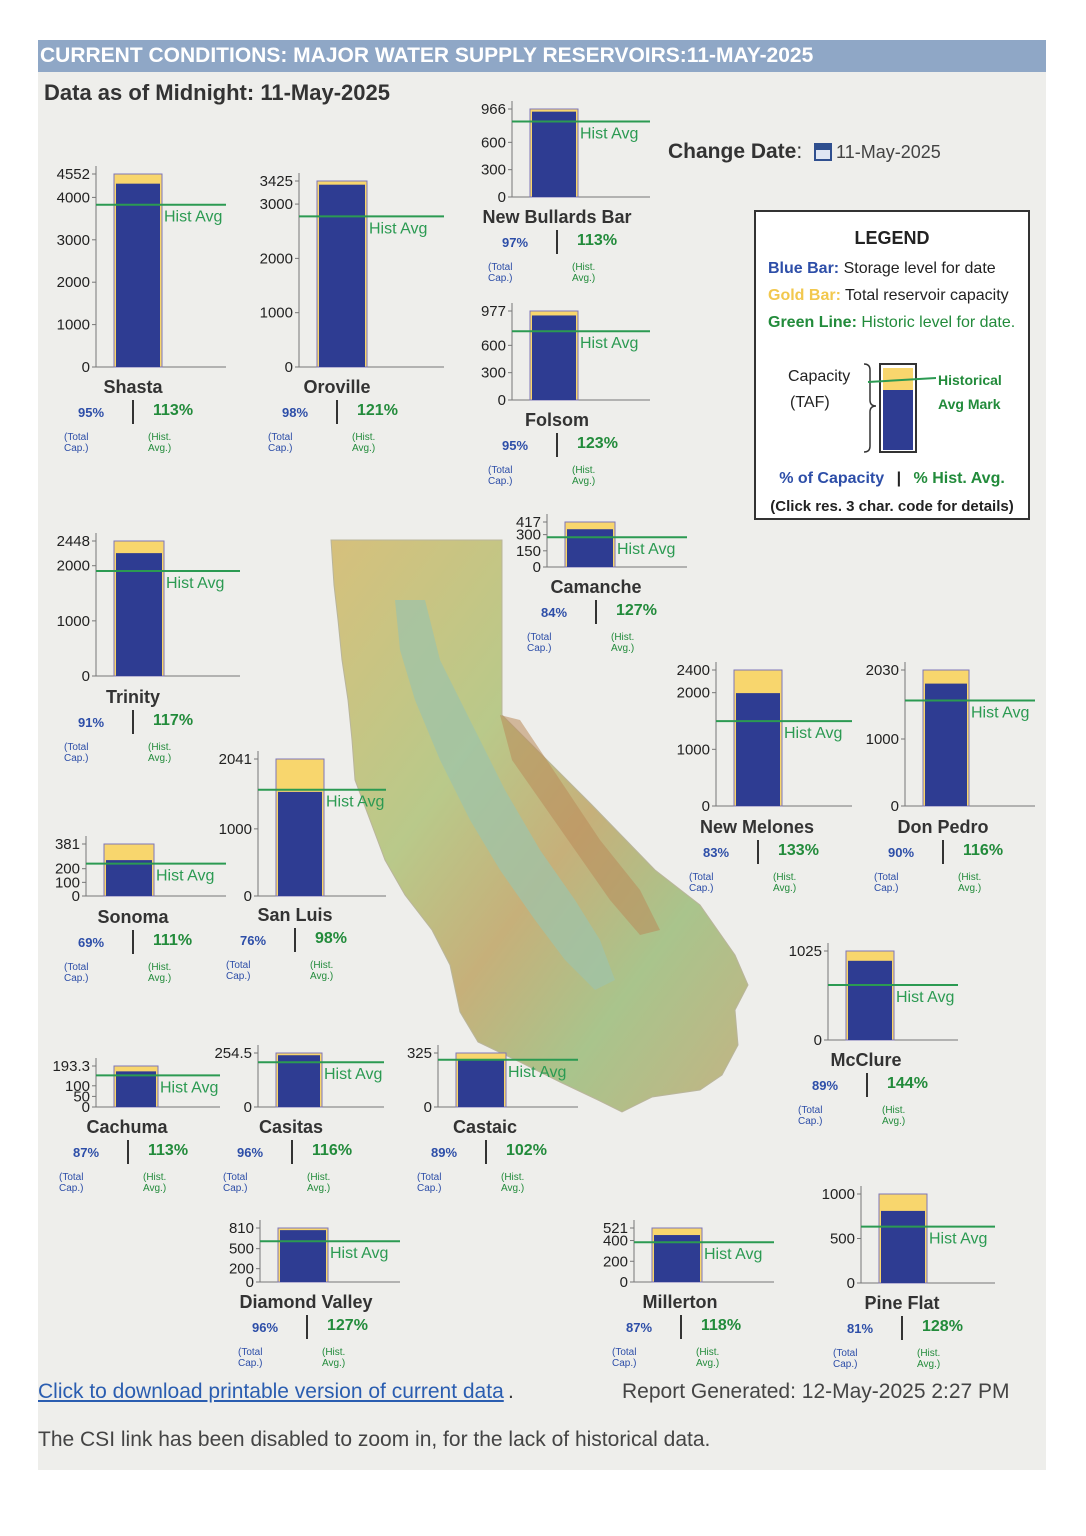 Image resolution: width=1086 pixels, height=1536 pixels. I want to click on legend-gold-label: Gold Bar:, so click(804, 295).